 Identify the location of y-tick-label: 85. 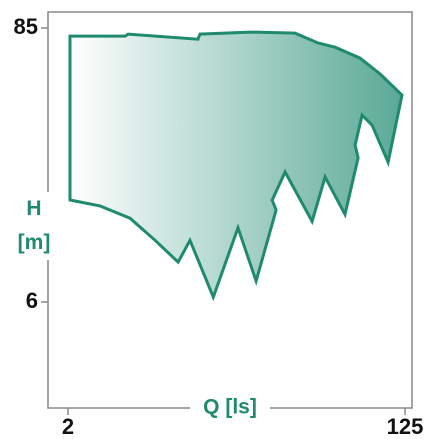
(26, 26).